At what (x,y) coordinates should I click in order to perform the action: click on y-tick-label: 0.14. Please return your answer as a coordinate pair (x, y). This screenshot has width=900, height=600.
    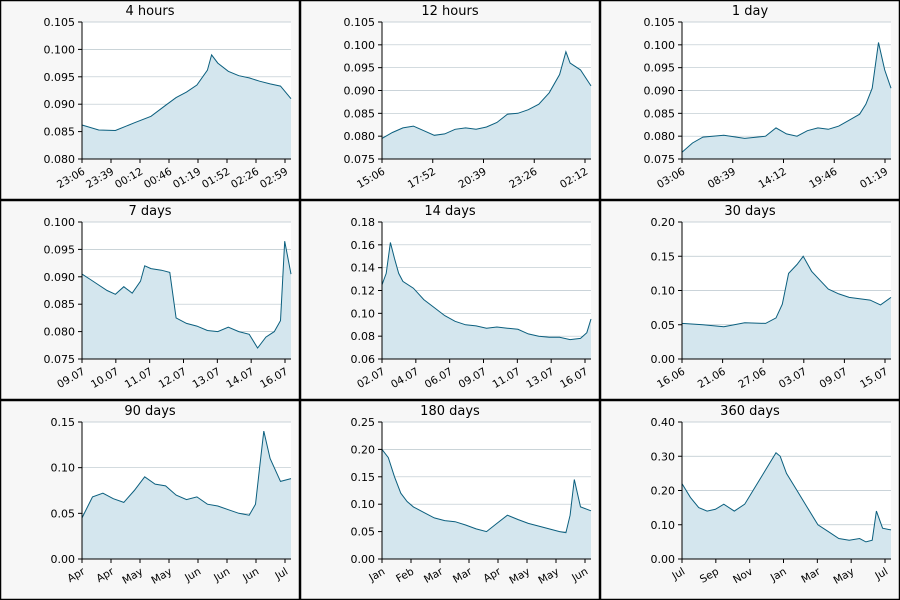
    Looking at the image, I should click on (363, 268).